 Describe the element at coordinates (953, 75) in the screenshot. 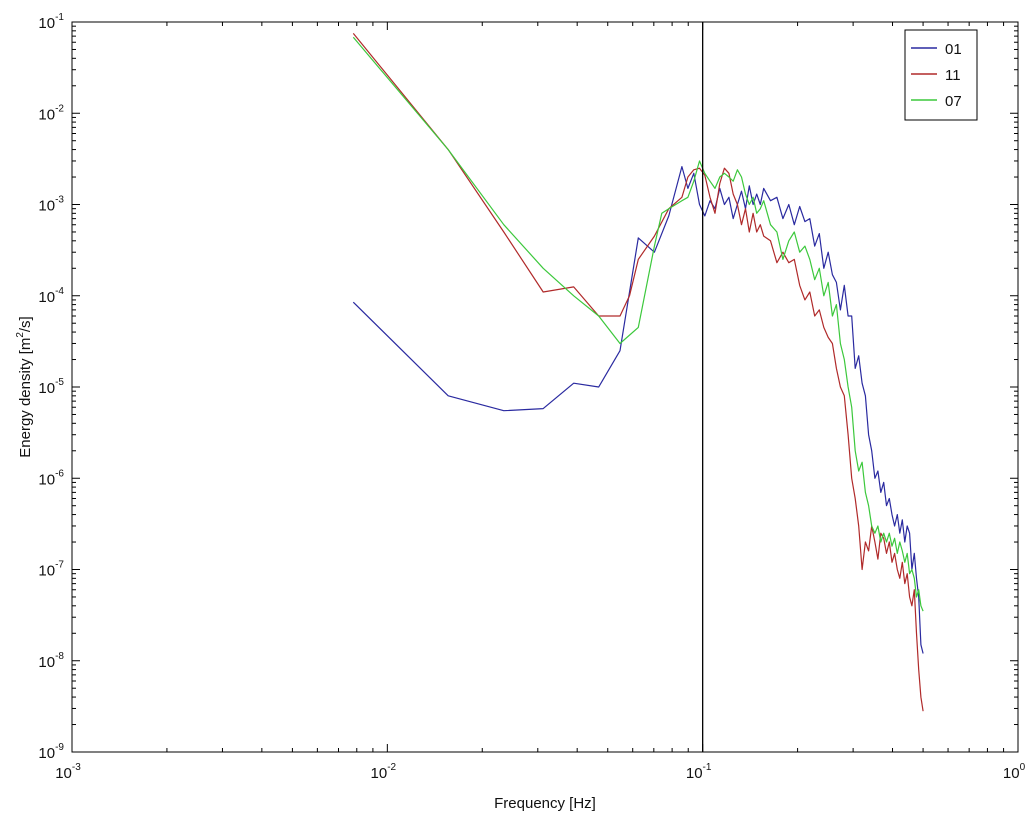

I see `legend-label-11: 11` at that location.